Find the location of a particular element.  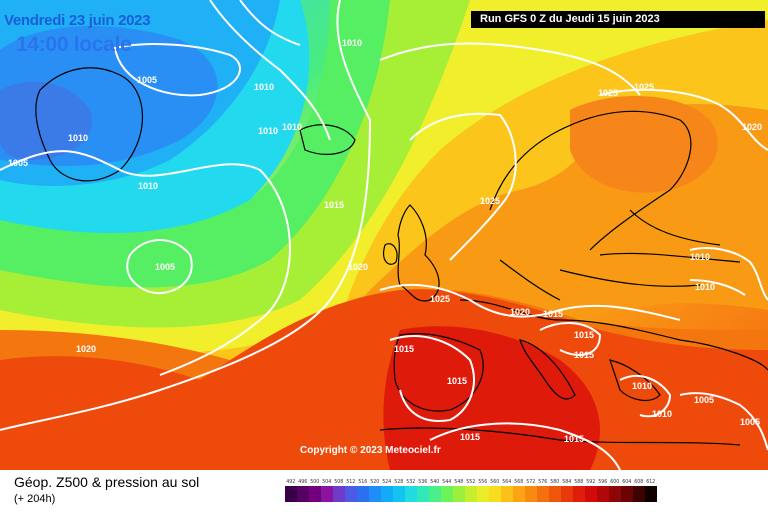

copyright-text: Copyright © 2023 Meteociel.fr is located at coordinates (370, 450).